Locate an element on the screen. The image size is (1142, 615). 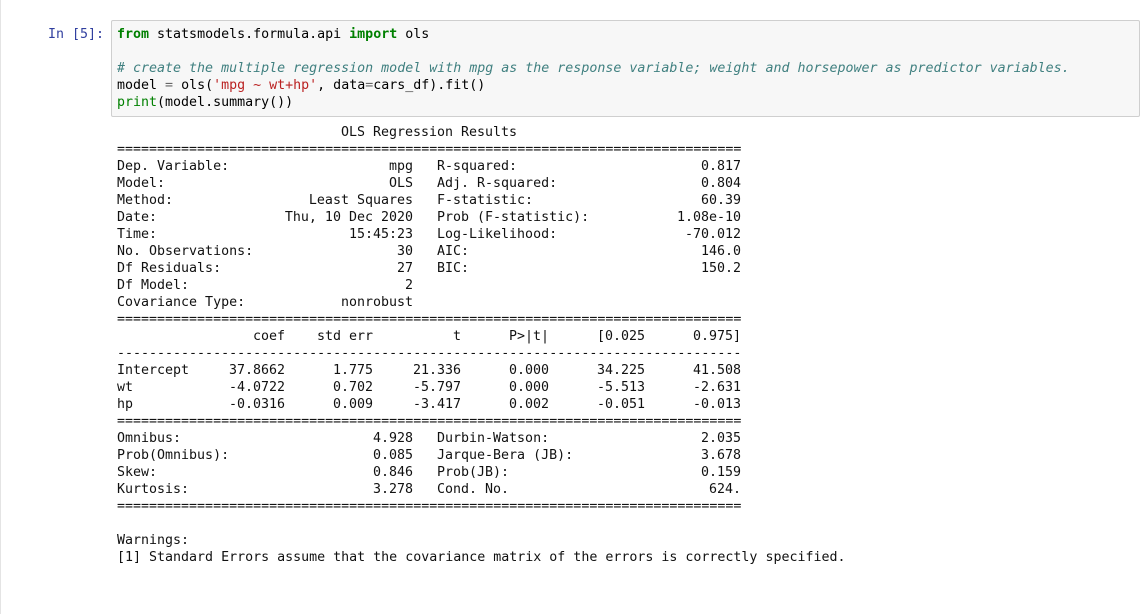
code-input-area is located at coordinates (625, 68).